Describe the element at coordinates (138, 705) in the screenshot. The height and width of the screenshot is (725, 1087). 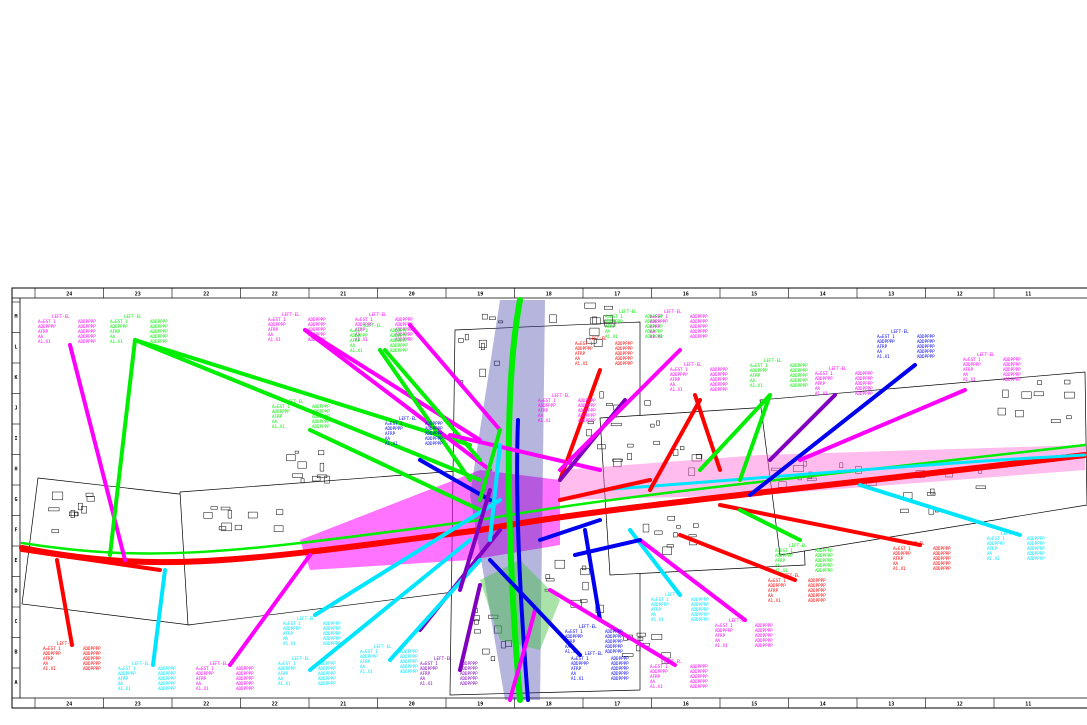
I see `grid-column-label: 23` at that location.